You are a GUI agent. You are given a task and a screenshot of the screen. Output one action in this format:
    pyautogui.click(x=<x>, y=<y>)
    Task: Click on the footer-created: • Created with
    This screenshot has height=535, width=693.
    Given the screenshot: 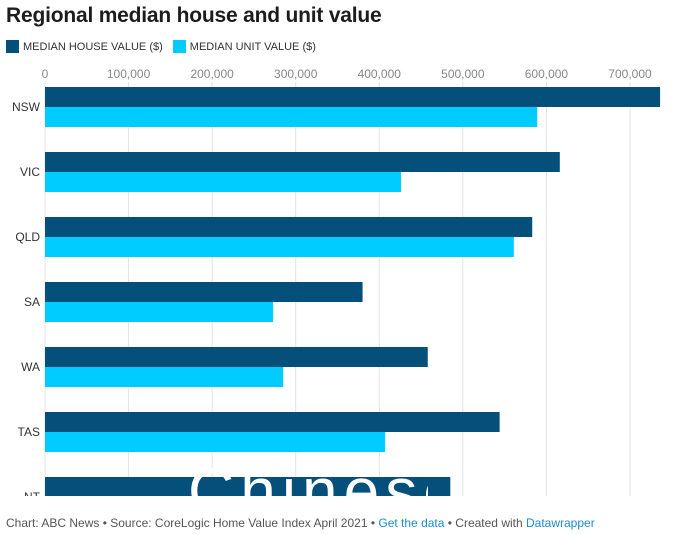 What is the action you would take?
    pyautogui.click(x=485, y=523)
    